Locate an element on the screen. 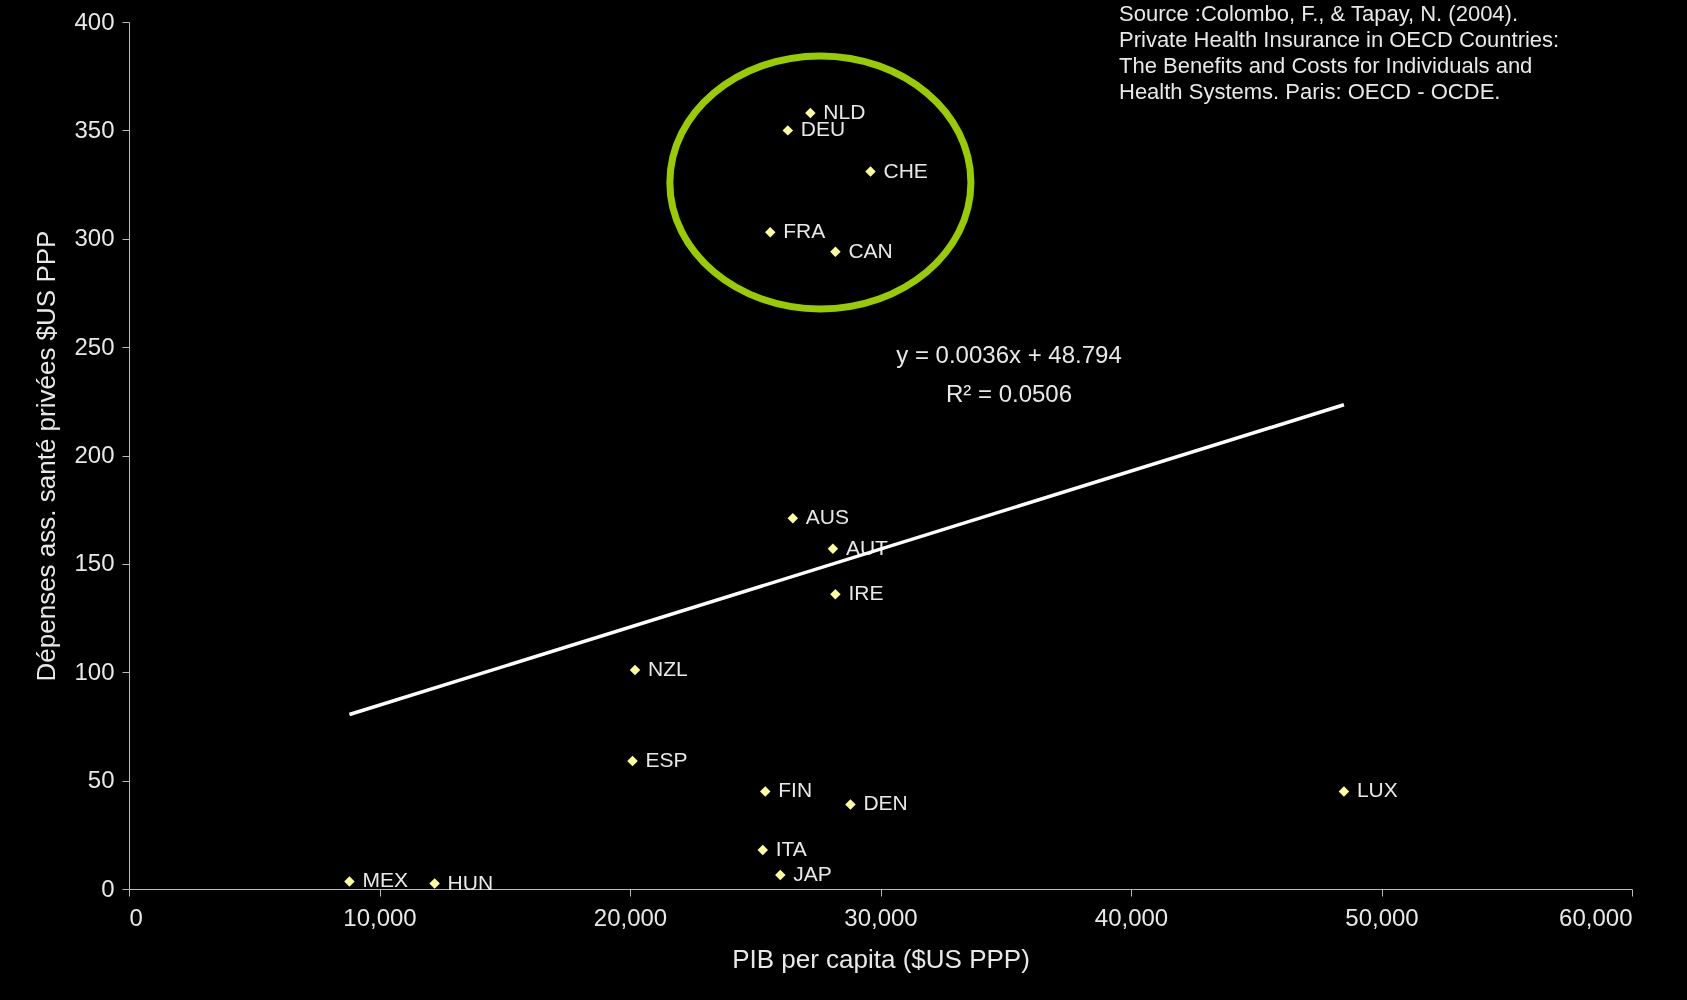 The height and width of the screenshot is (1000, 1687). y-tick-label: 400 is located at coordinates (94, 21).